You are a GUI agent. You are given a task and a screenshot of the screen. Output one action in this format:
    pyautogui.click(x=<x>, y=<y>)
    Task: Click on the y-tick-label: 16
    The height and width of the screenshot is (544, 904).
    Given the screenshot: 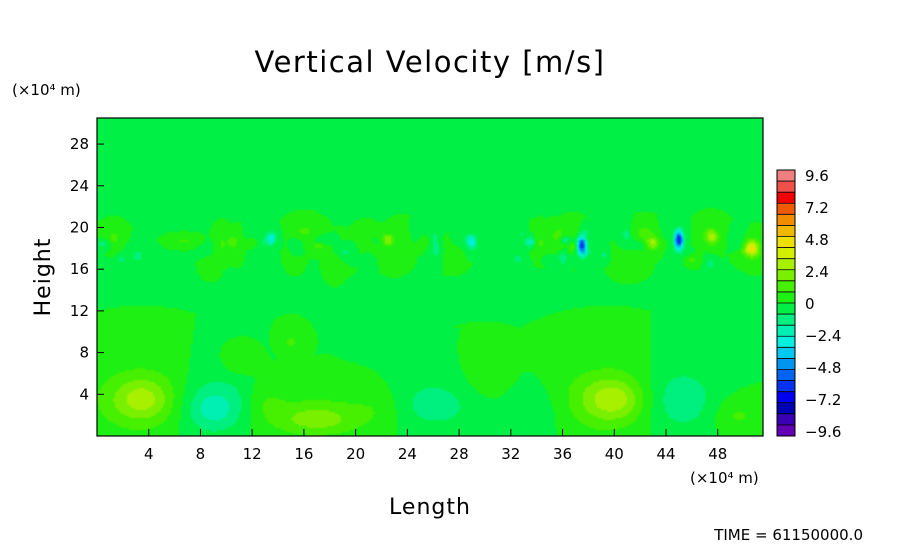 What is the action you would take?
    pyautogui.click(x=79, y=269)
    